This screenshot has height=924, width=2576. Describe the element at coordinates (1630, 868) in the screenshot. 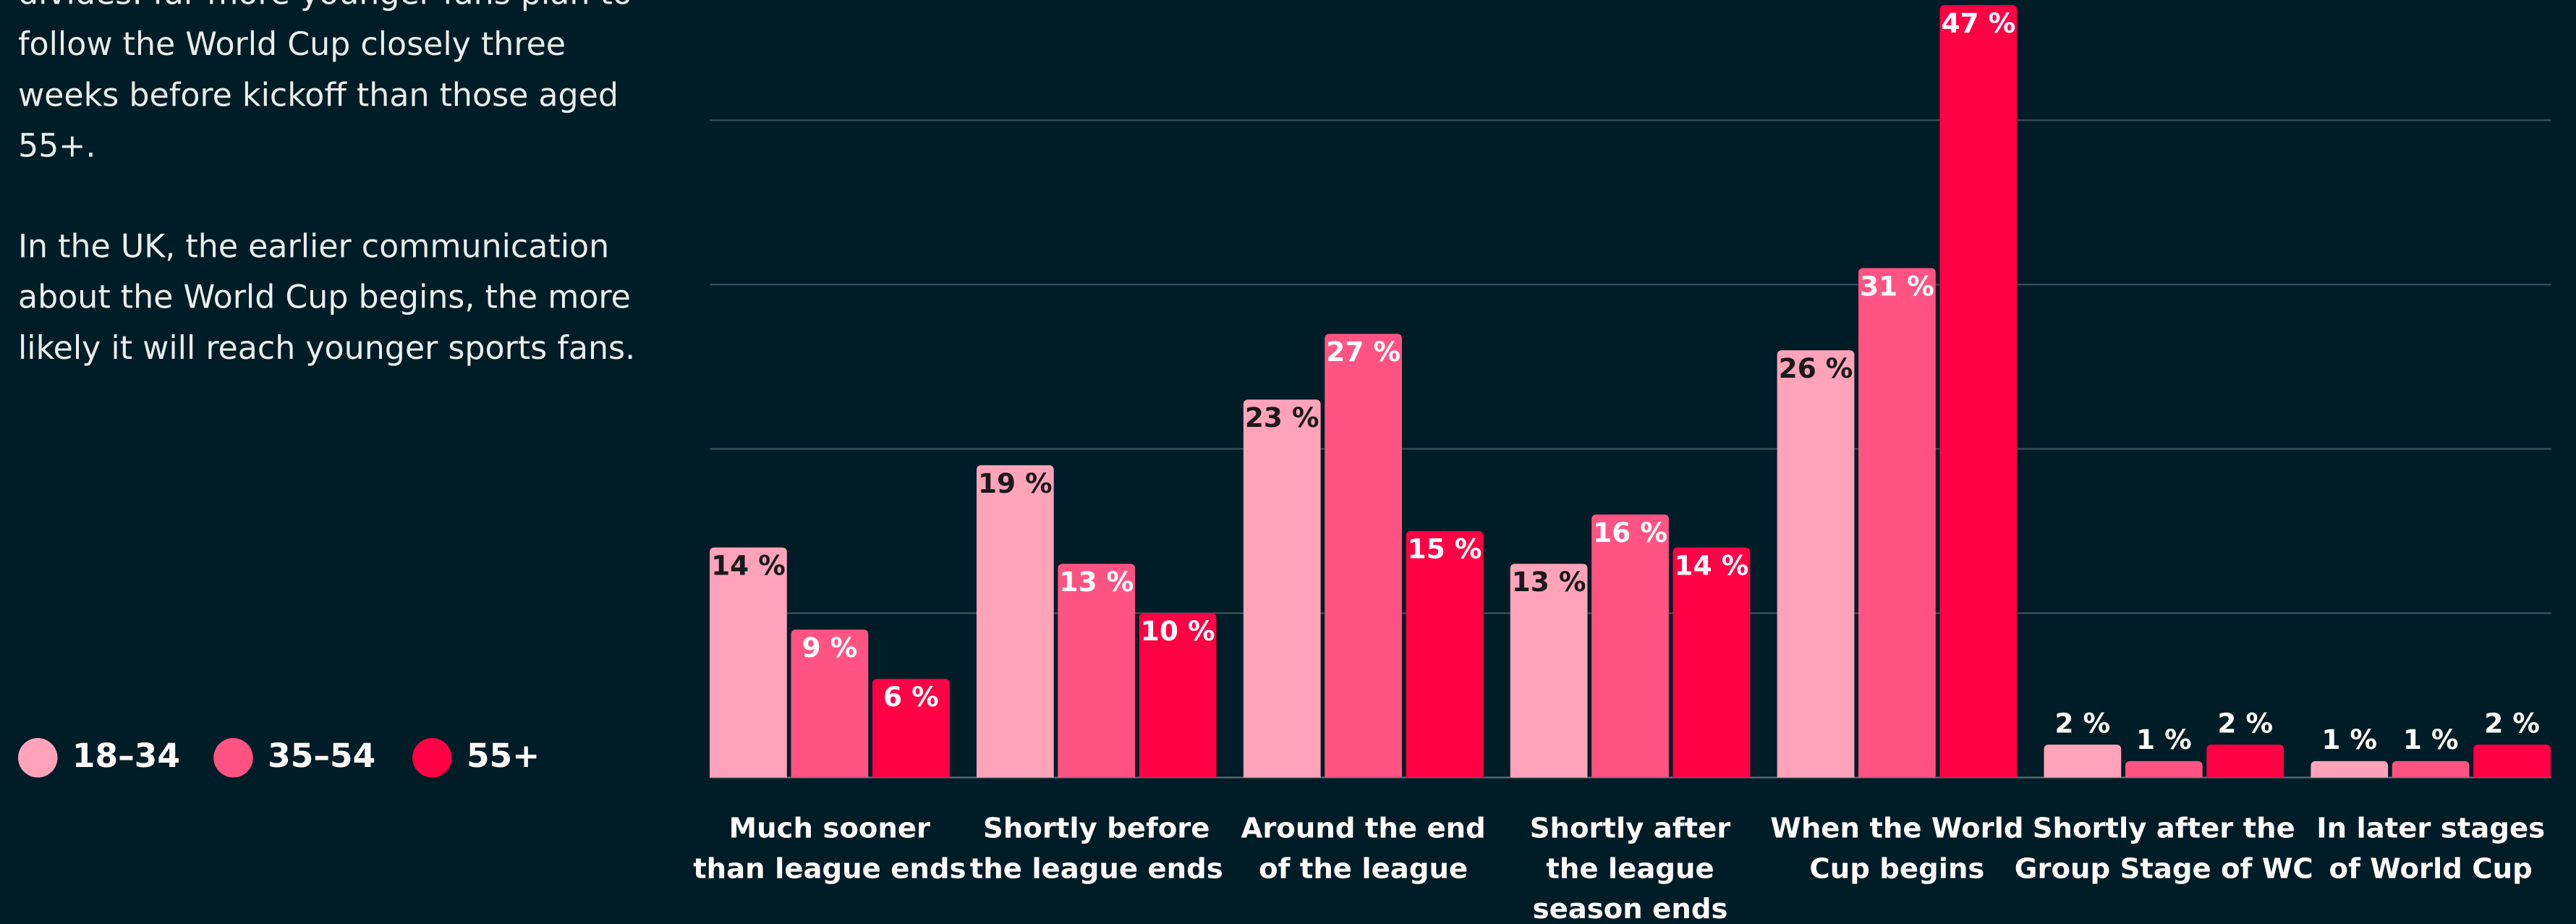

I see `x-tick-label: the league` at that location.